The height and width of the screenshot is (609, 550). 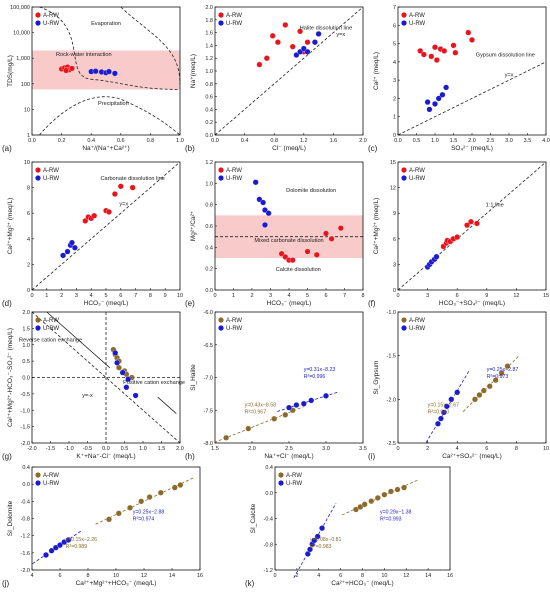 I want to click on x-tick-label: 14, so click(x=172, y=576).